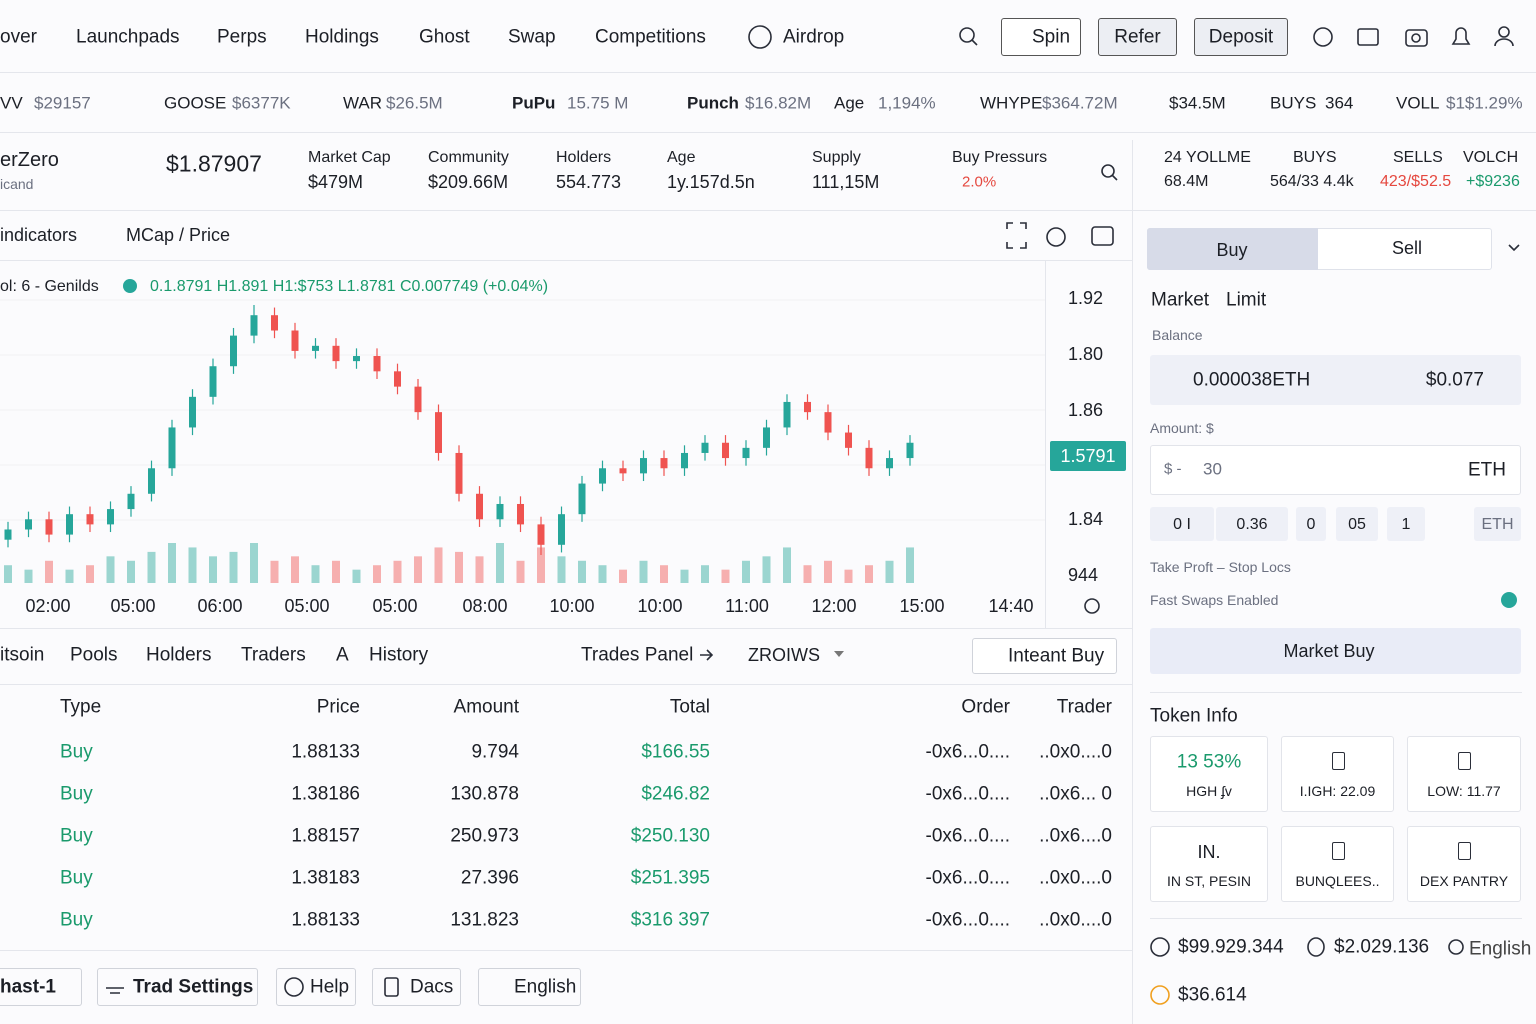  I want to click on tab: Traders, so click(273, 655).